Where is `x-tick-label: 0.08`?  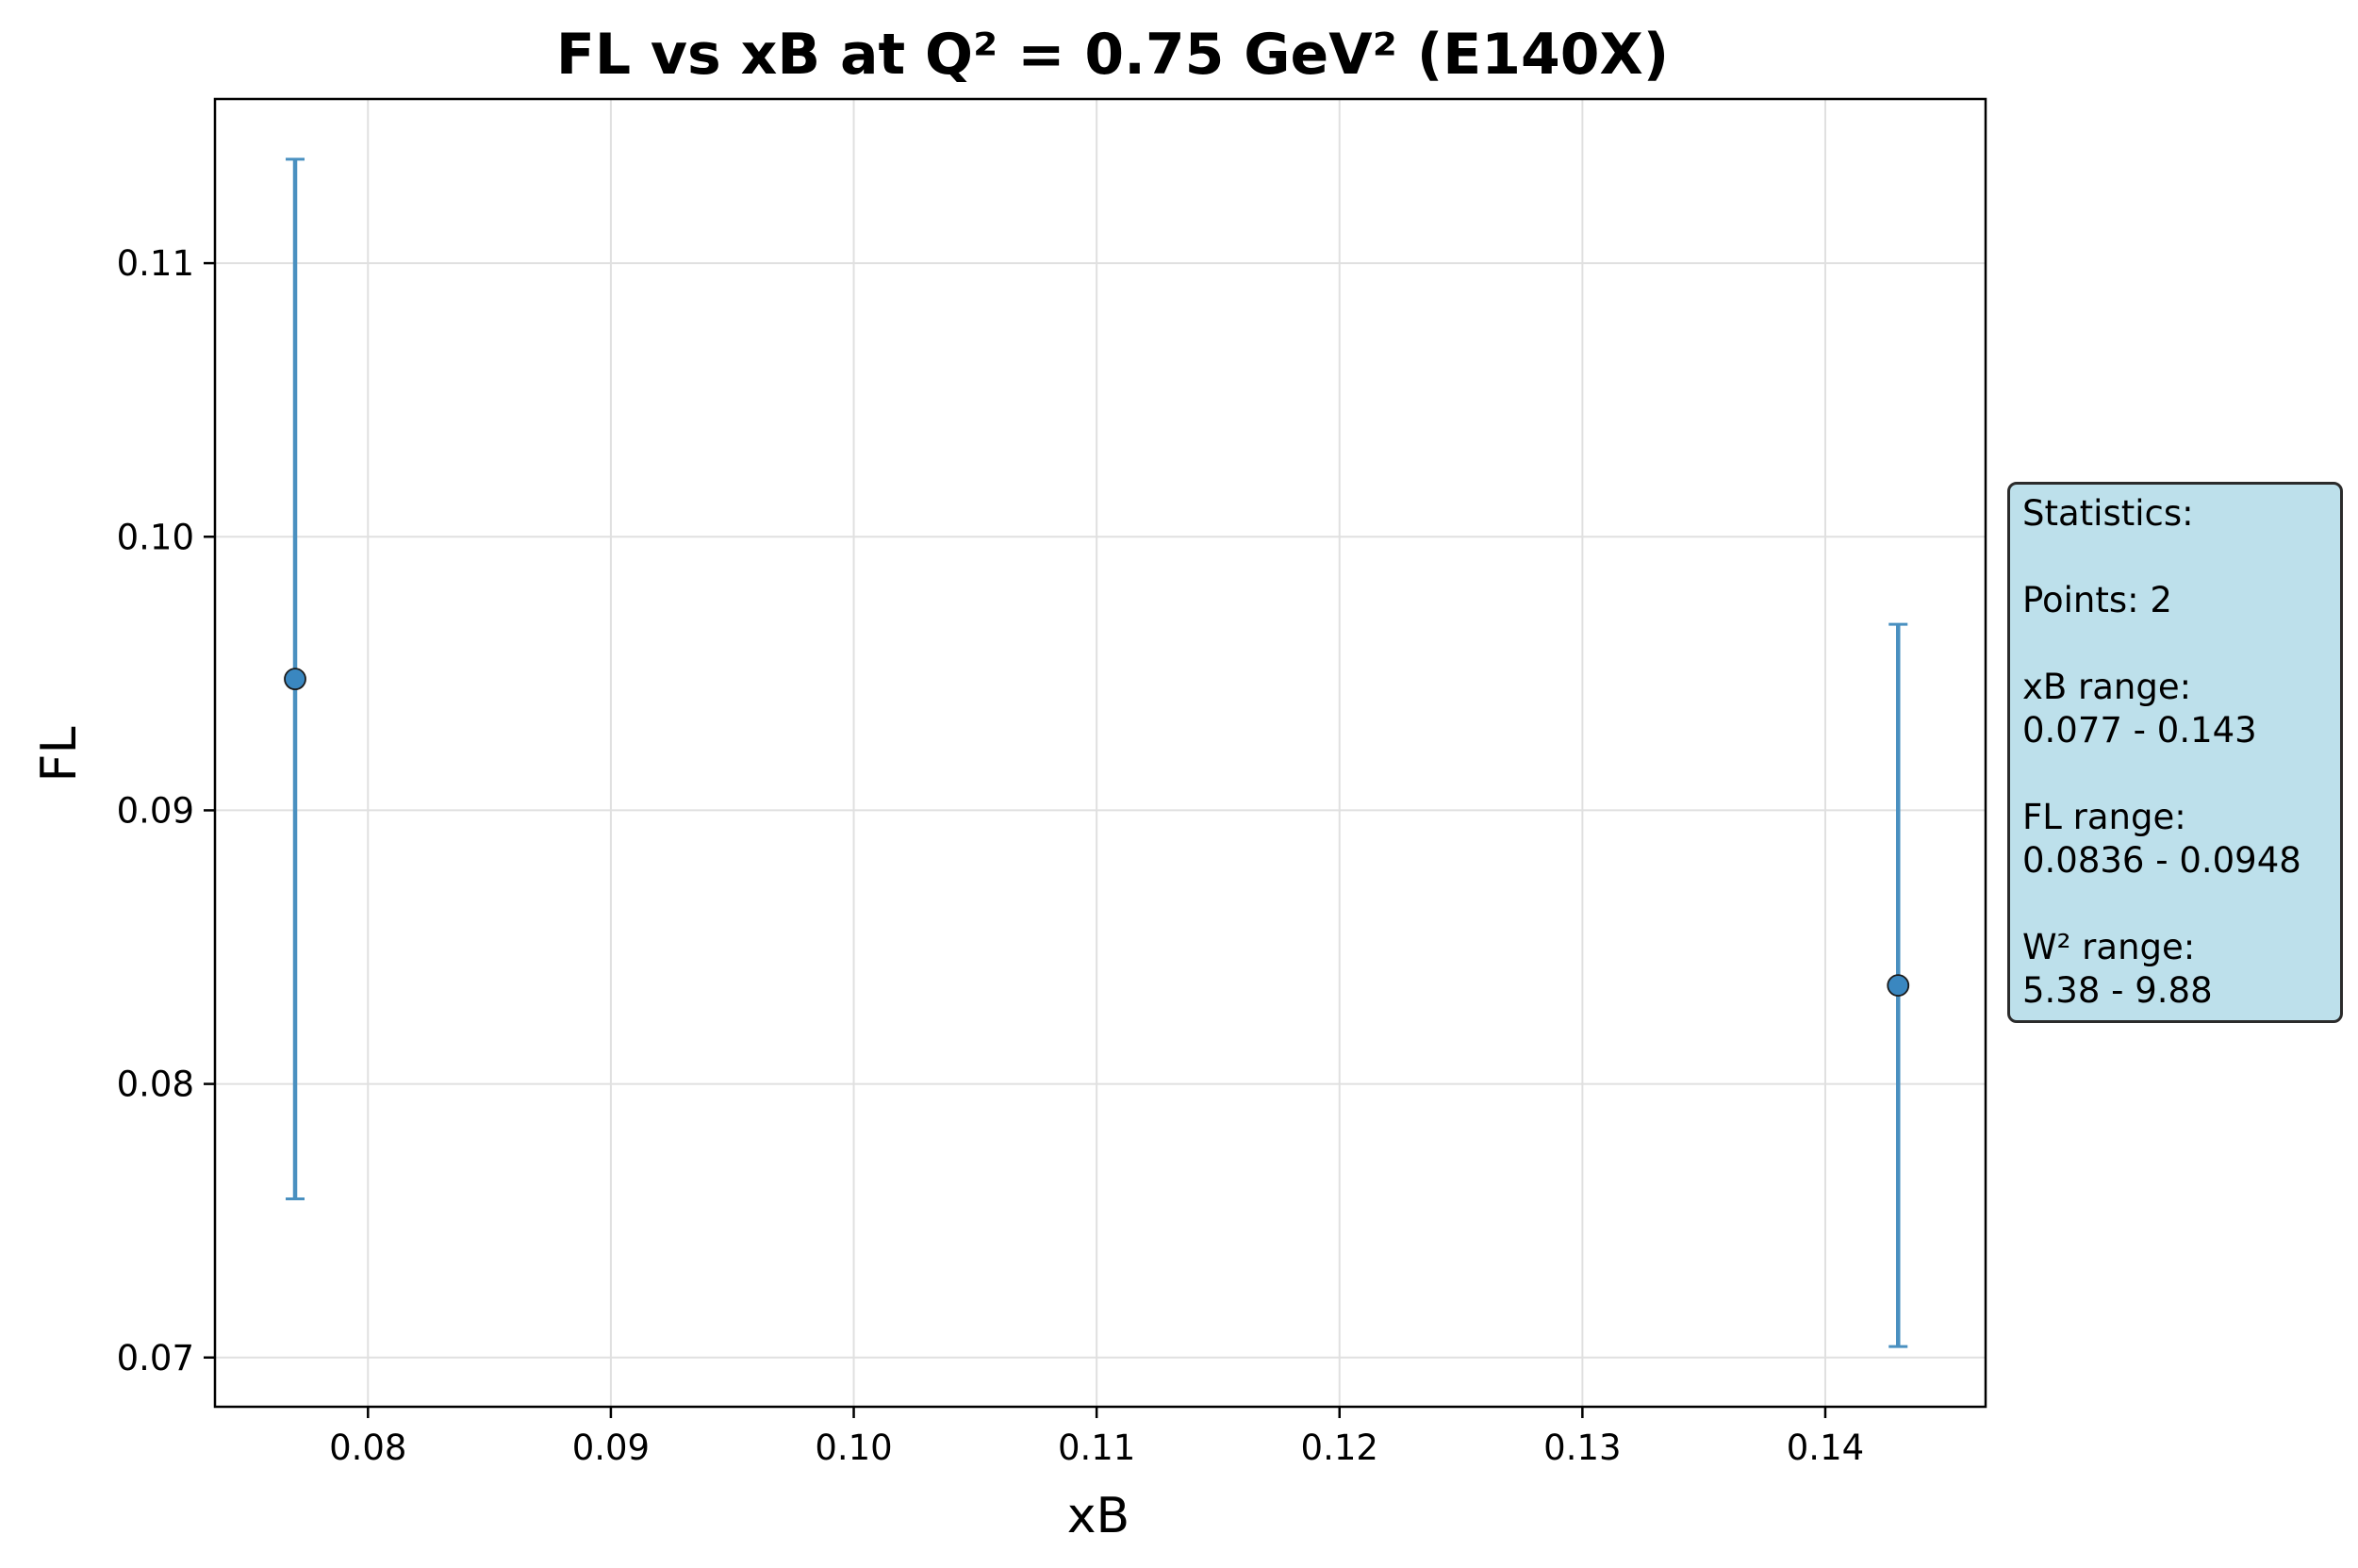
x-tick-label: 0.08 is located at coordinates (367, 1448).